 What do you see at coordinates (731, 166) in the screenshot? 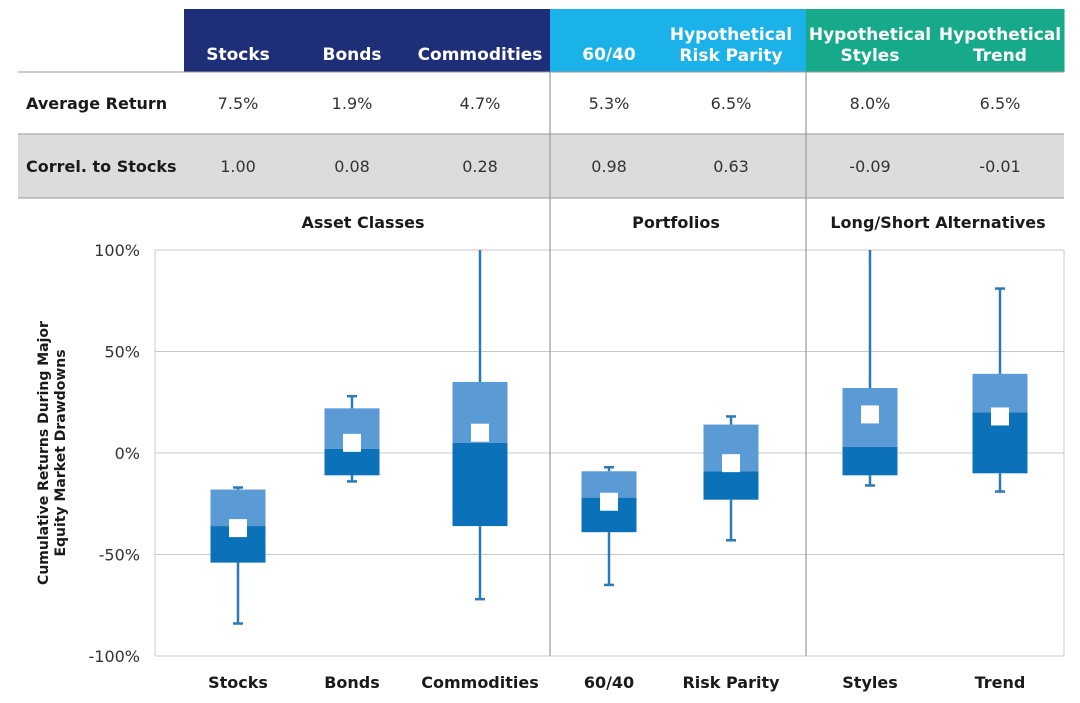
I see `table-cell: 0.63` at bounding box center [731, 166].